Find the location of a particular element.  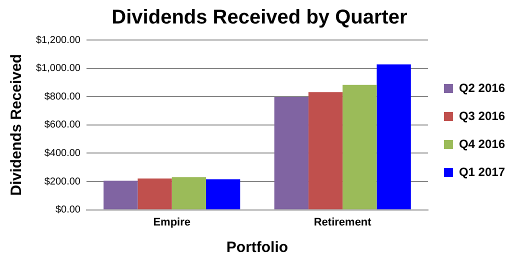

legend-label: Q4 2016 is located at coordinates (482, 143).